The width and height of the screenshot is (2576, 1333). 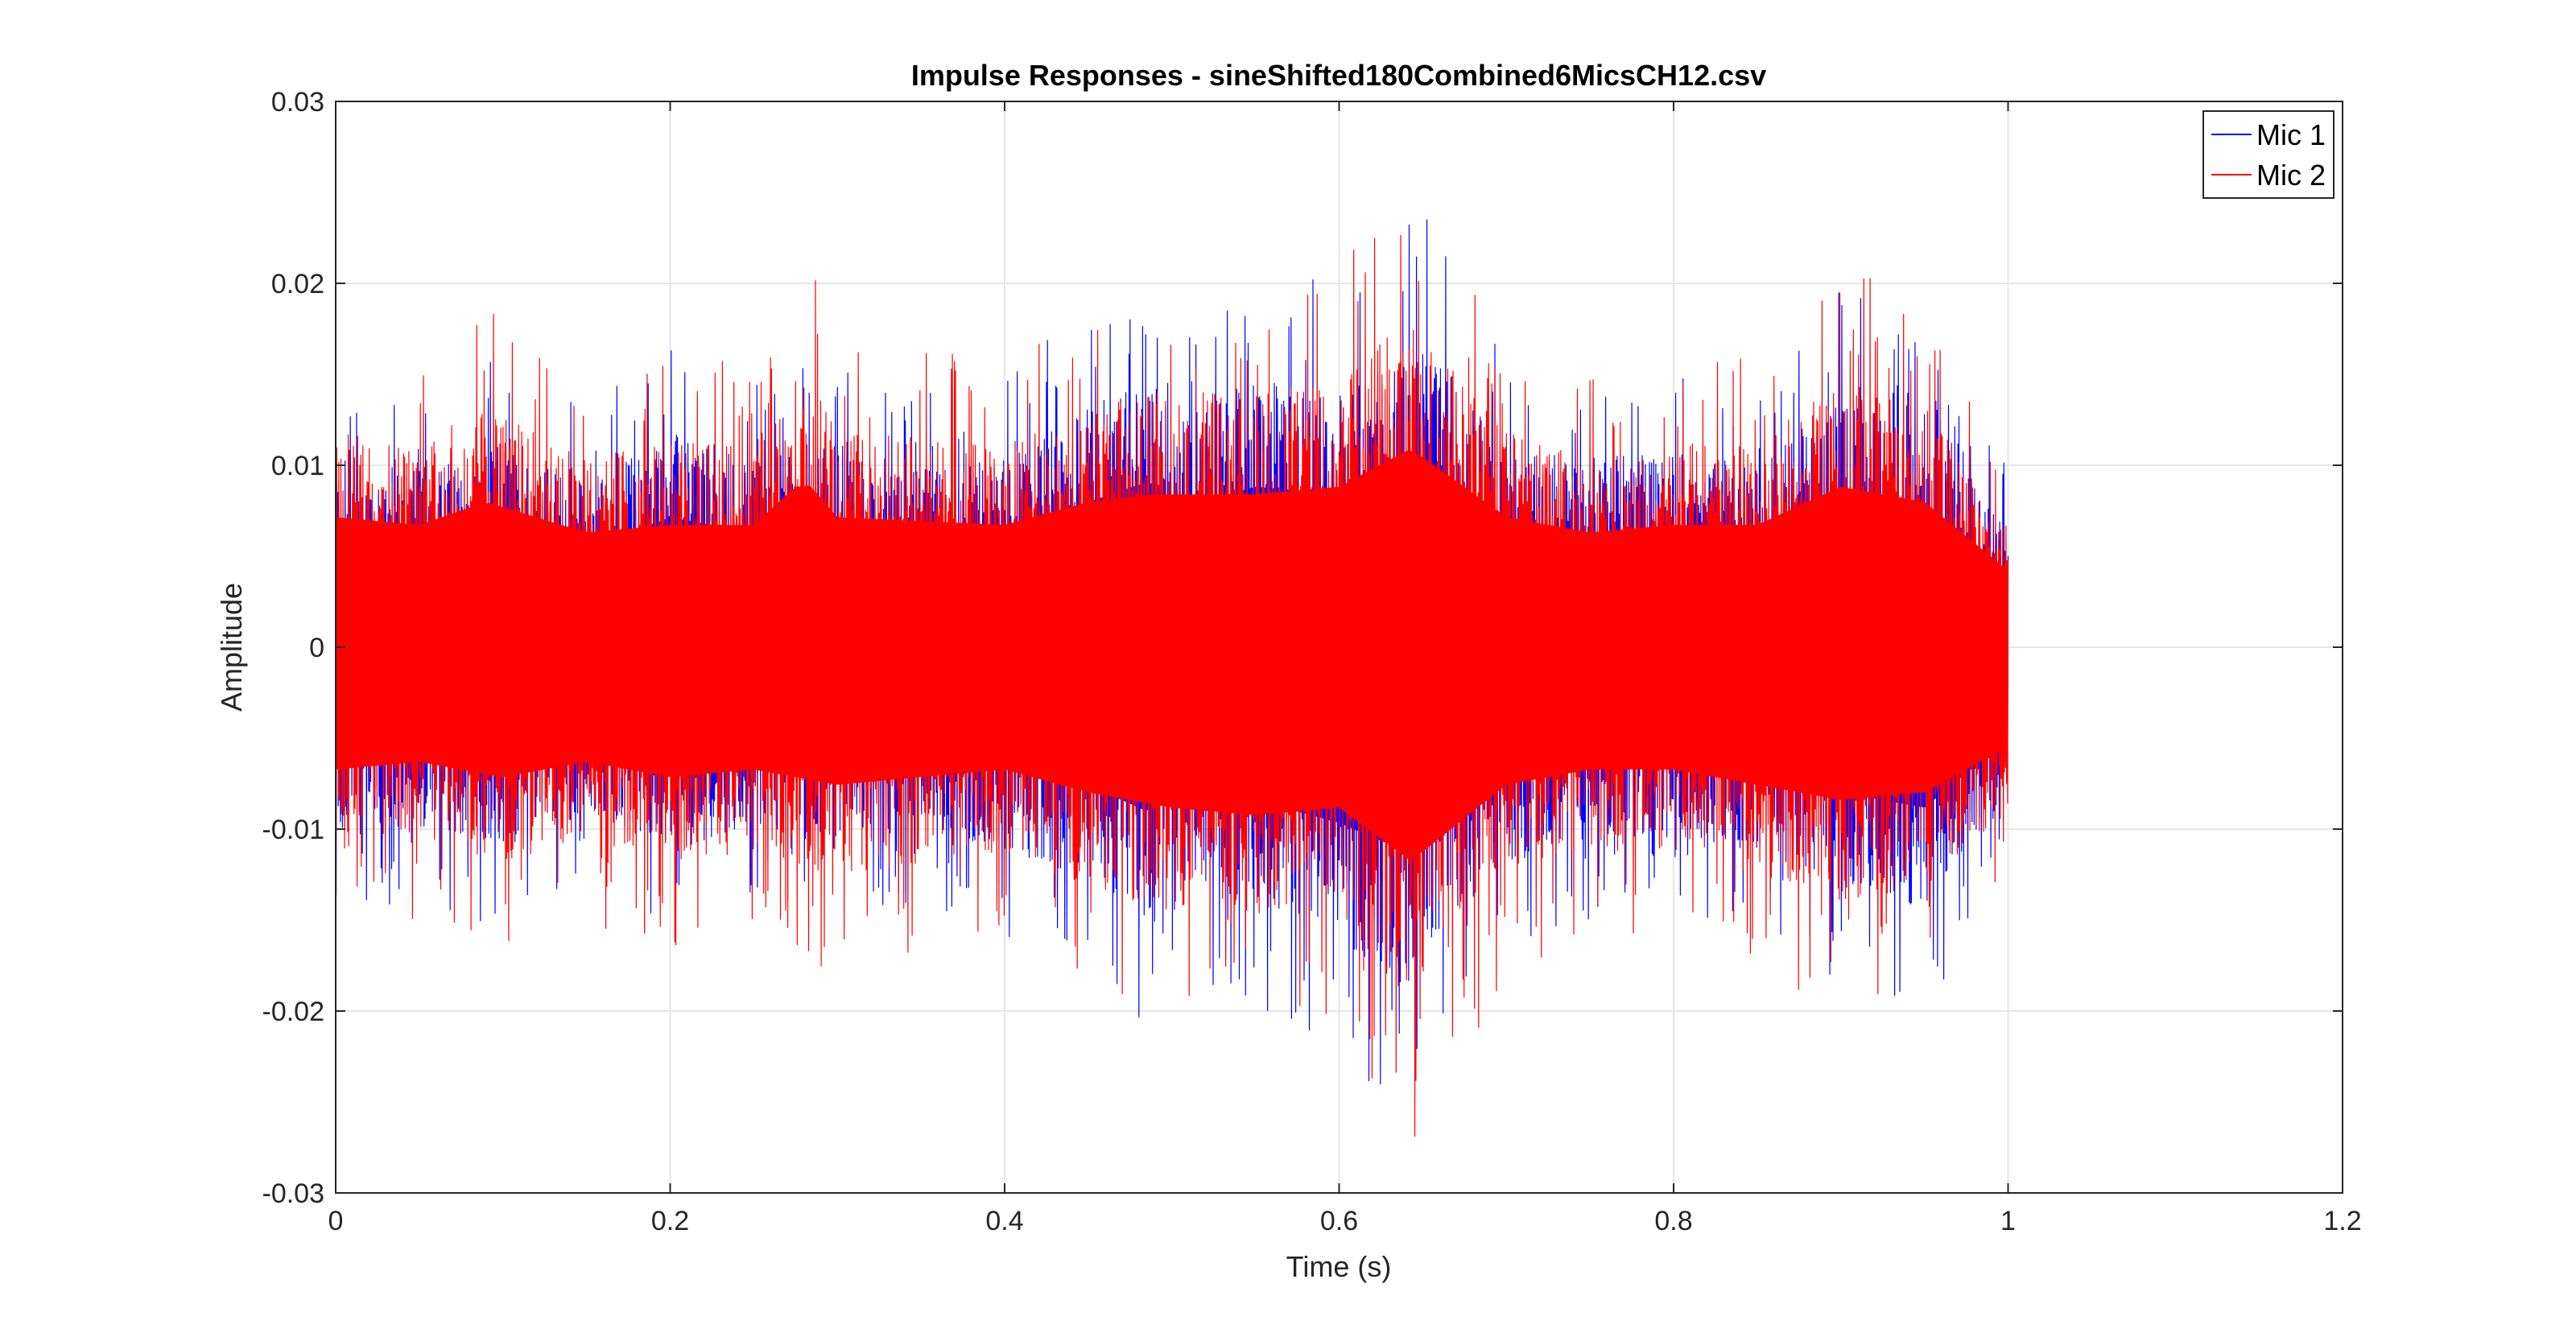 I want to click on y-tick-label: -0.03, so click(x=293, y=1193).